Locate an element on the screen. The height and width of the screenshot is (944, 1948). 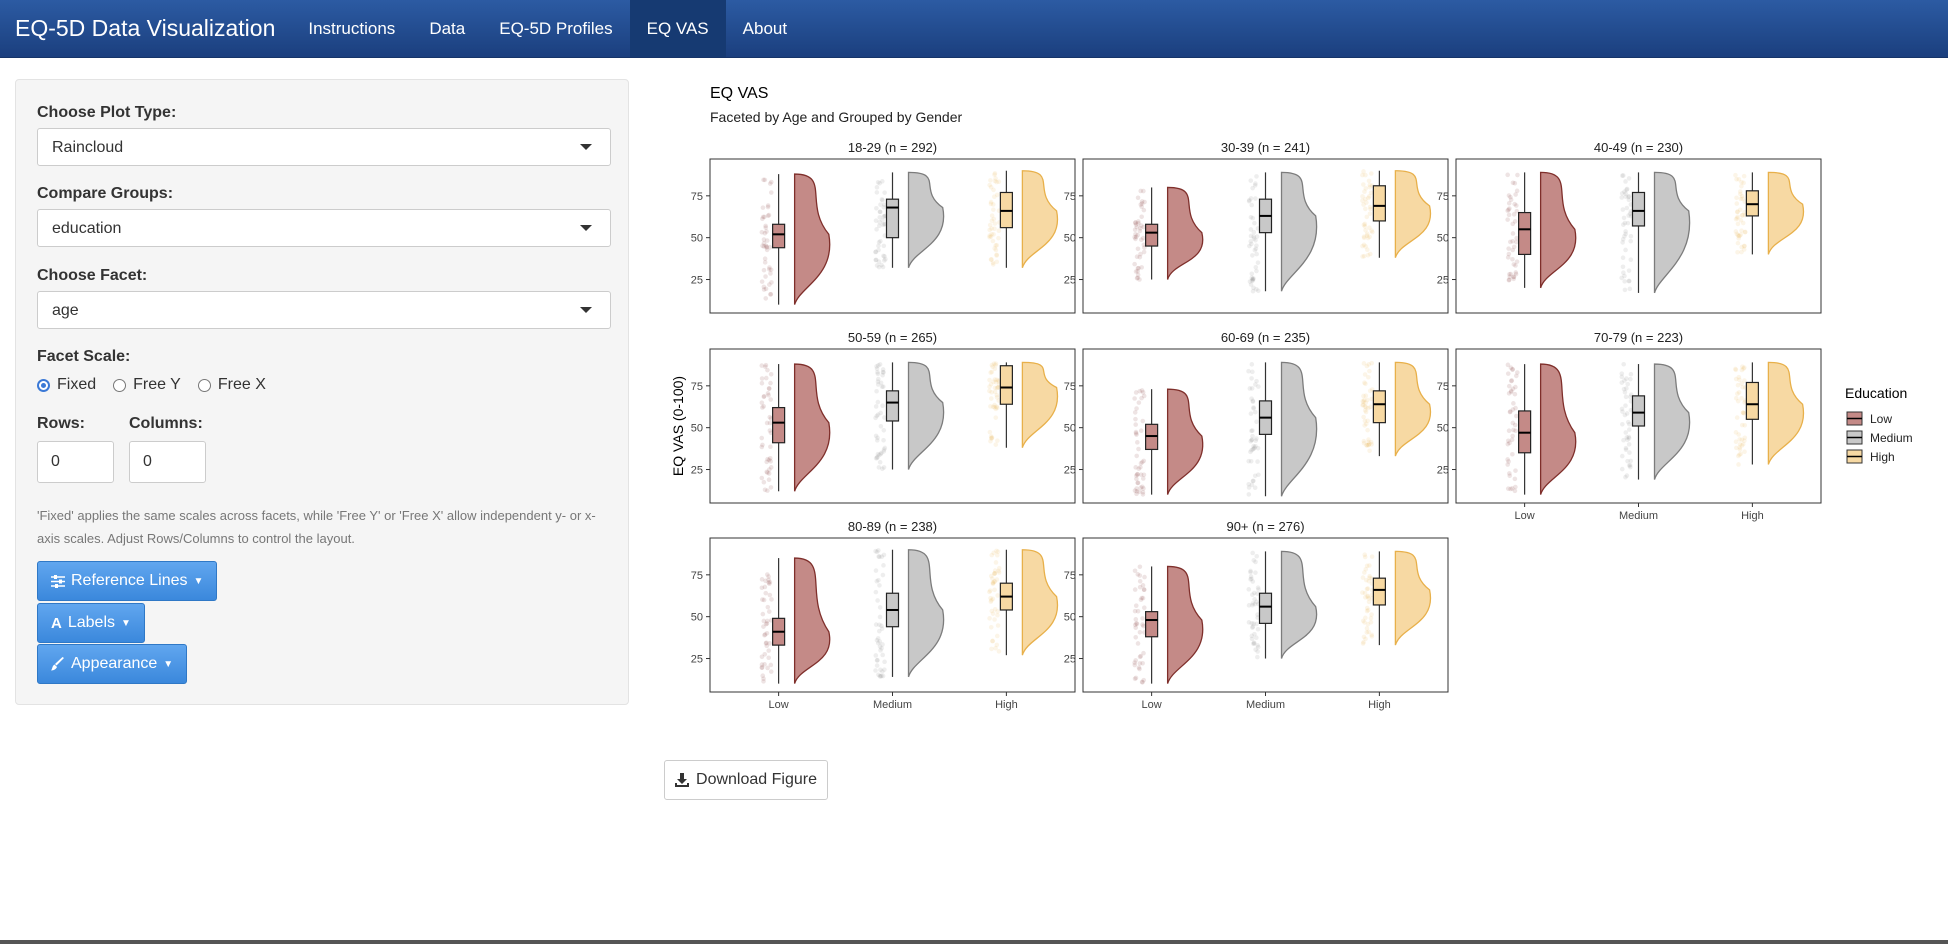
facet-scale-free-y-label: Free Y is located at coordinates (157, 384).